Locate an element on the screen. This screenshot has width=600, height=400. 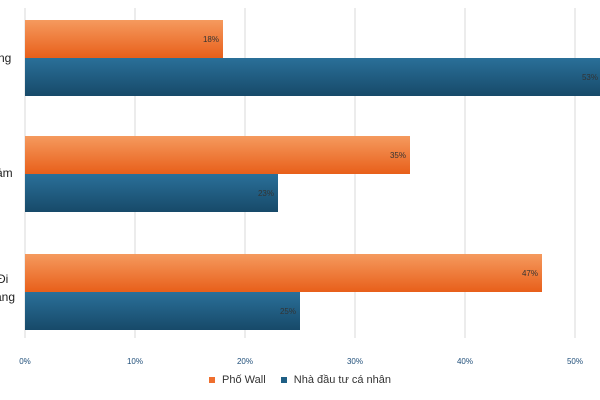
category-labels: ng ảm Đi ang is located at coordinates (7, 177).